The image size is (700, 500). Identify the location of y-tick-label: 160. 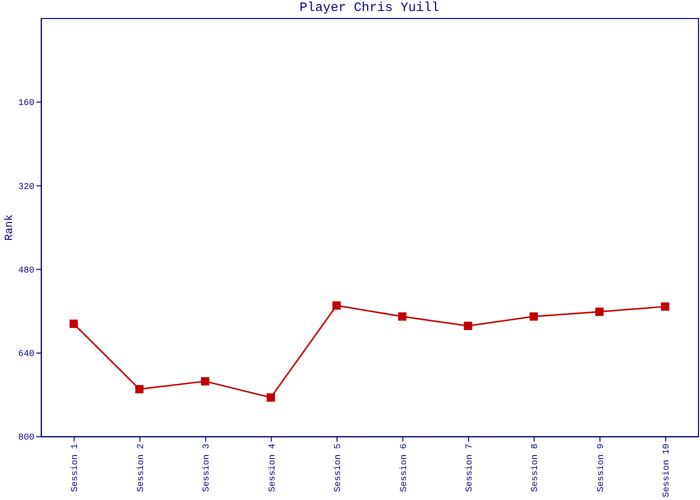
(26, 103).